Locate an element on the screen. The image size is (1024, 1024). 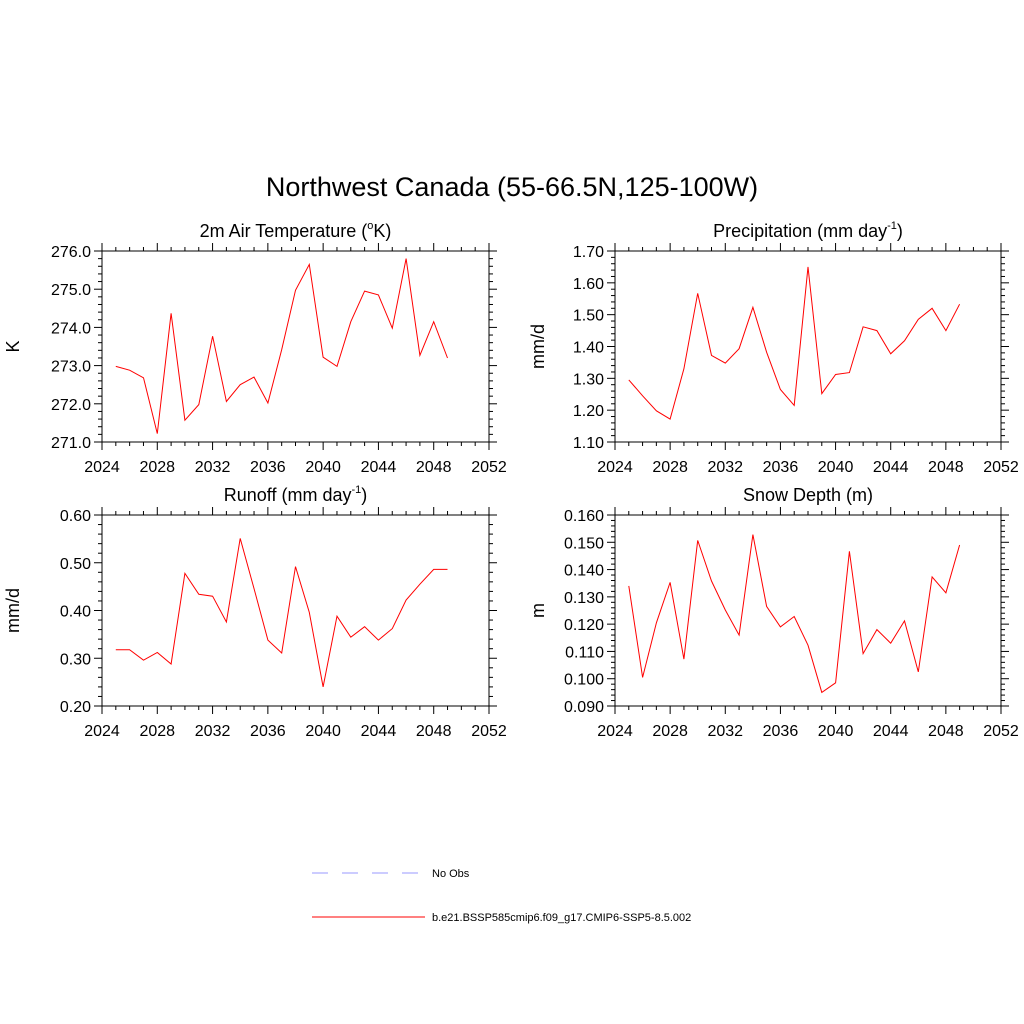
figure-title: Northwest Canada (55-66.5N,125-100W) is located at coordinates (512, 187).